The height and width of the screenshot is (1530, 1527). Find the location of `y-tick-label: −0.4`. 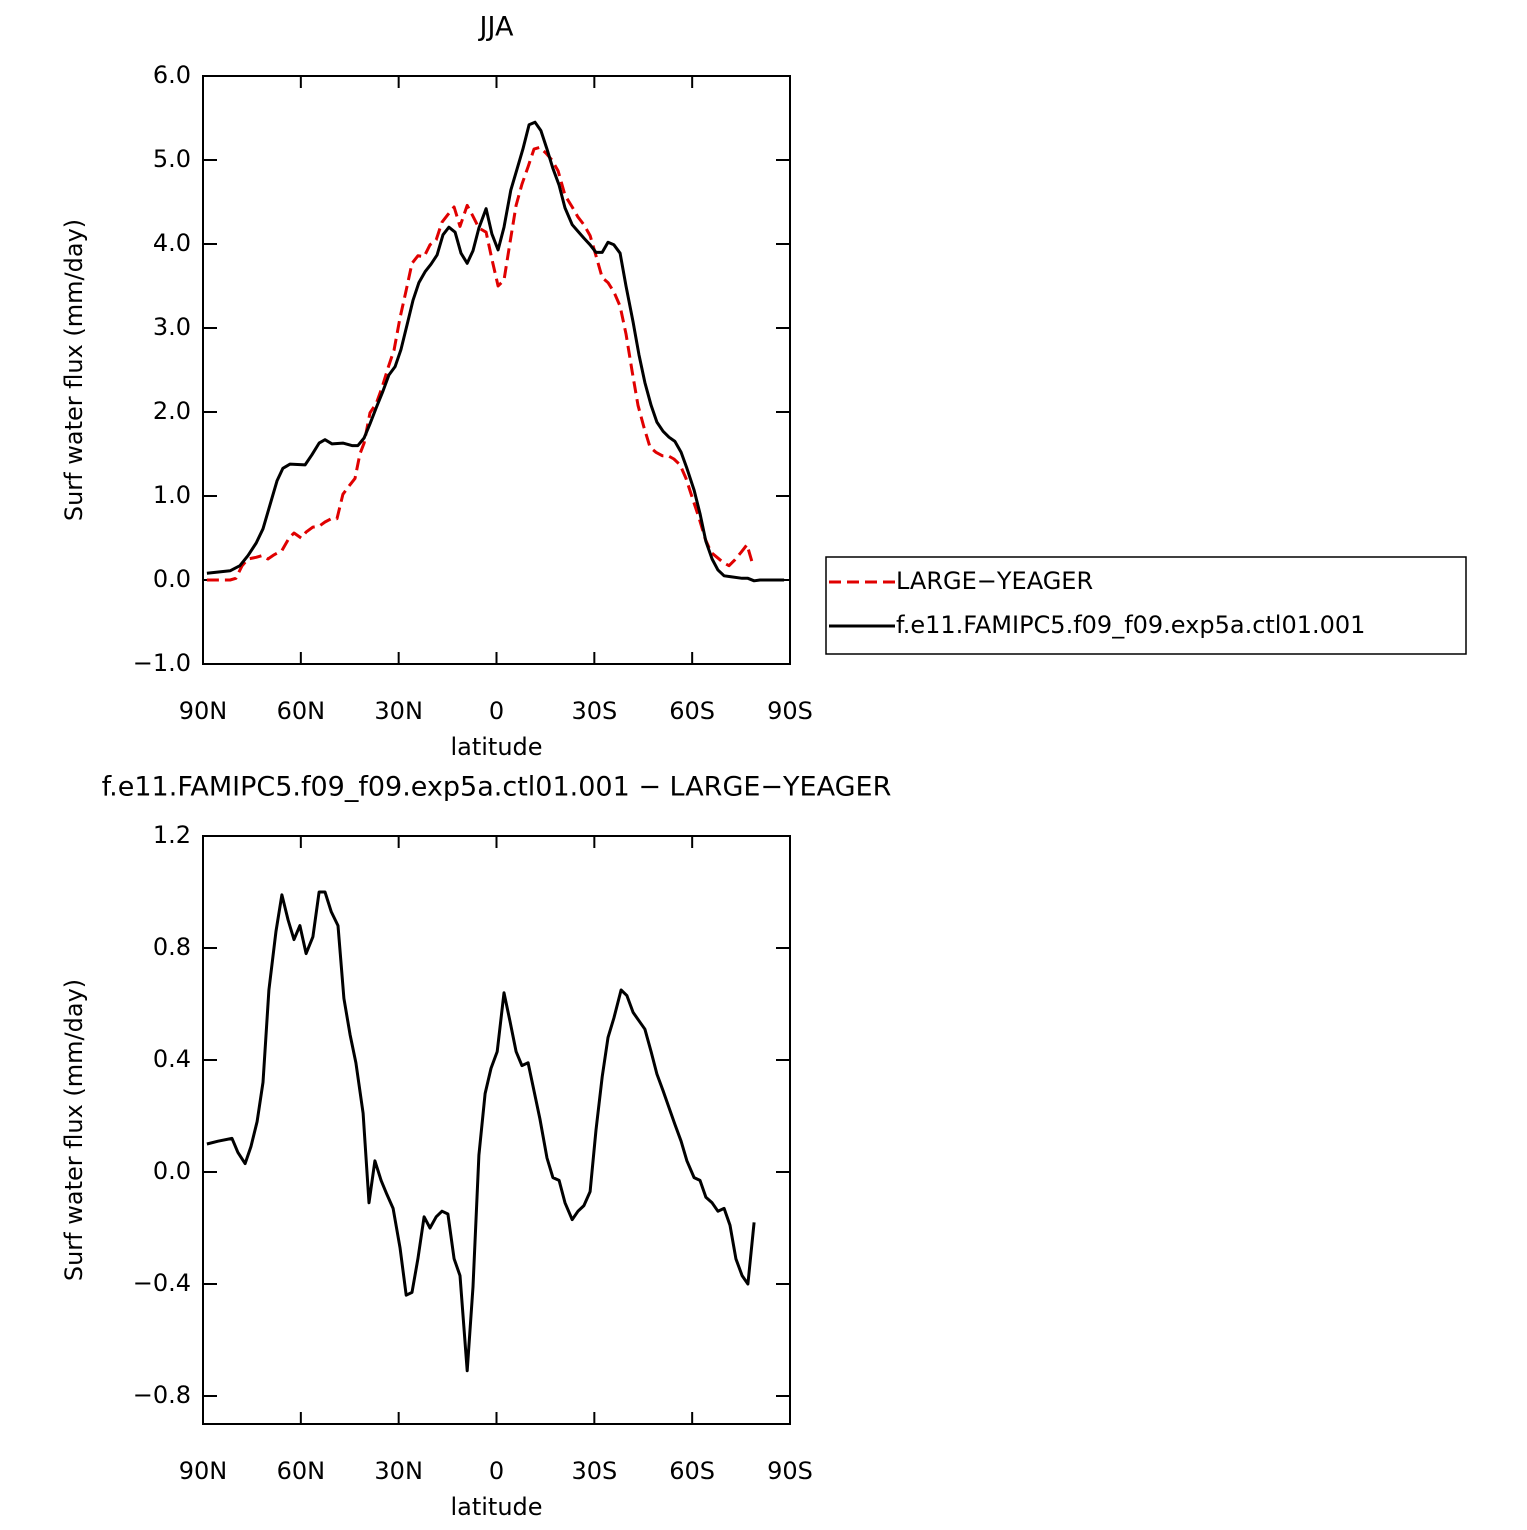

y-tick-label: −0.4 is located at coordinates (162, 1283).